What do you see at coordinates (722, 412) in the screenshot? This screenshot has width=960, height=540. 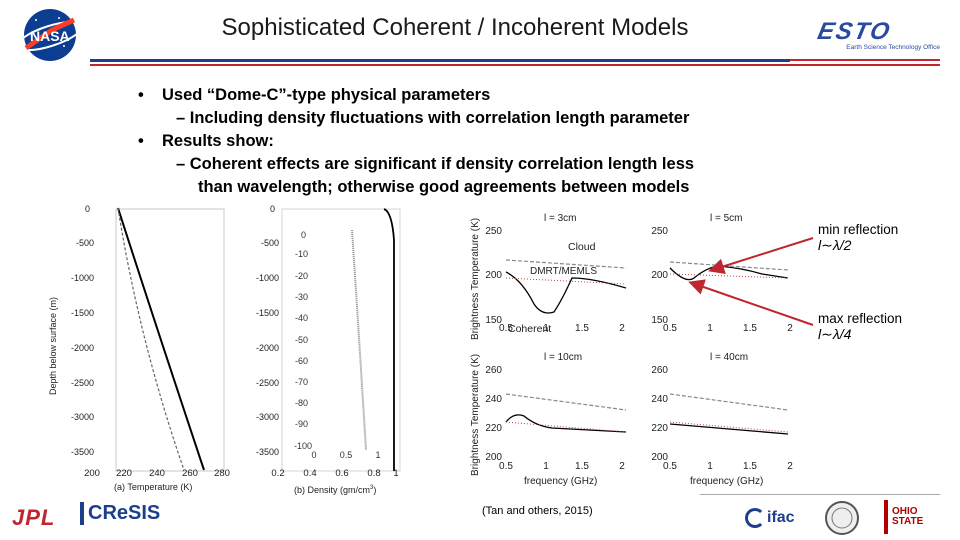 I see `tb-panel: l = 40cm 260 240 220 200 0.5 1 1.5 2` at bounding box center [722, 412].